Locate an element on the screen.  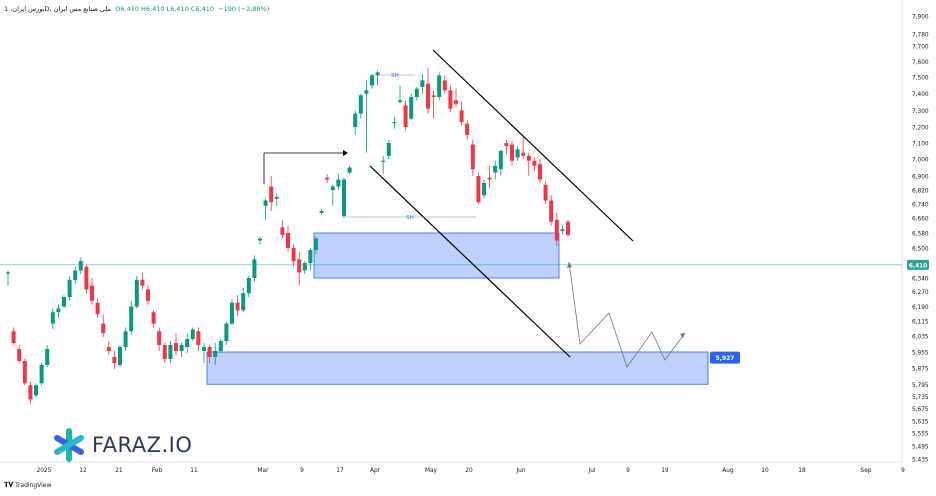
price-tick-label: 6,190 is located at coordinates (920, 308).